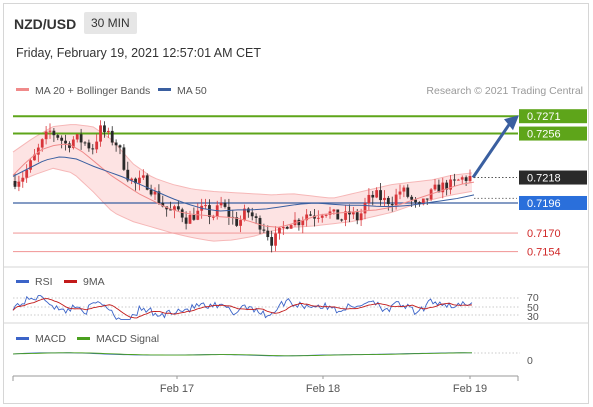 The image size is (593, 407). Describe the element at coordinates (242, 308) in the screenshot. I see `rsi-ma-line` at that location.